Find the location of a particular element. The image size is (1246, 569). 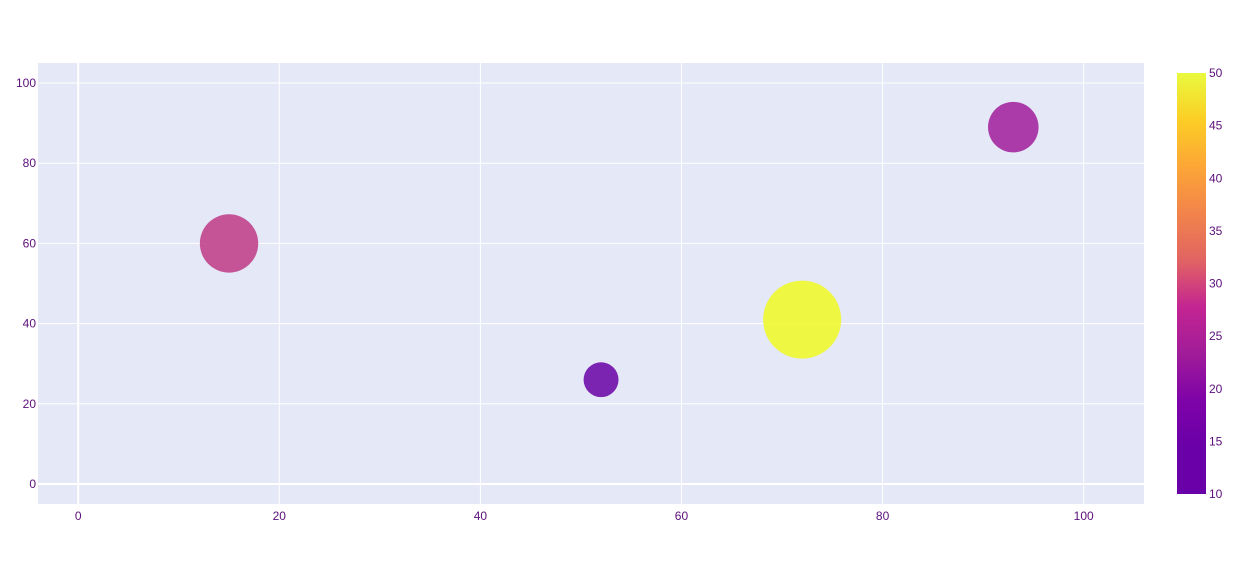

colorbar-tick-label: 45 is located at coordinates (1216, 126).